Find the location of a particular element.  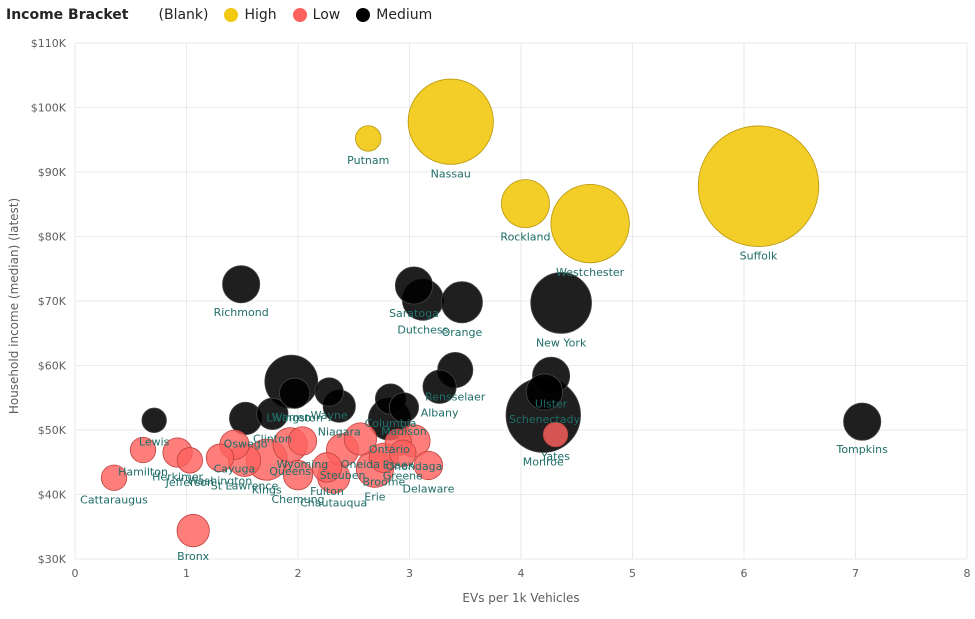

bubble-greene is located at coordinates (403, 453).